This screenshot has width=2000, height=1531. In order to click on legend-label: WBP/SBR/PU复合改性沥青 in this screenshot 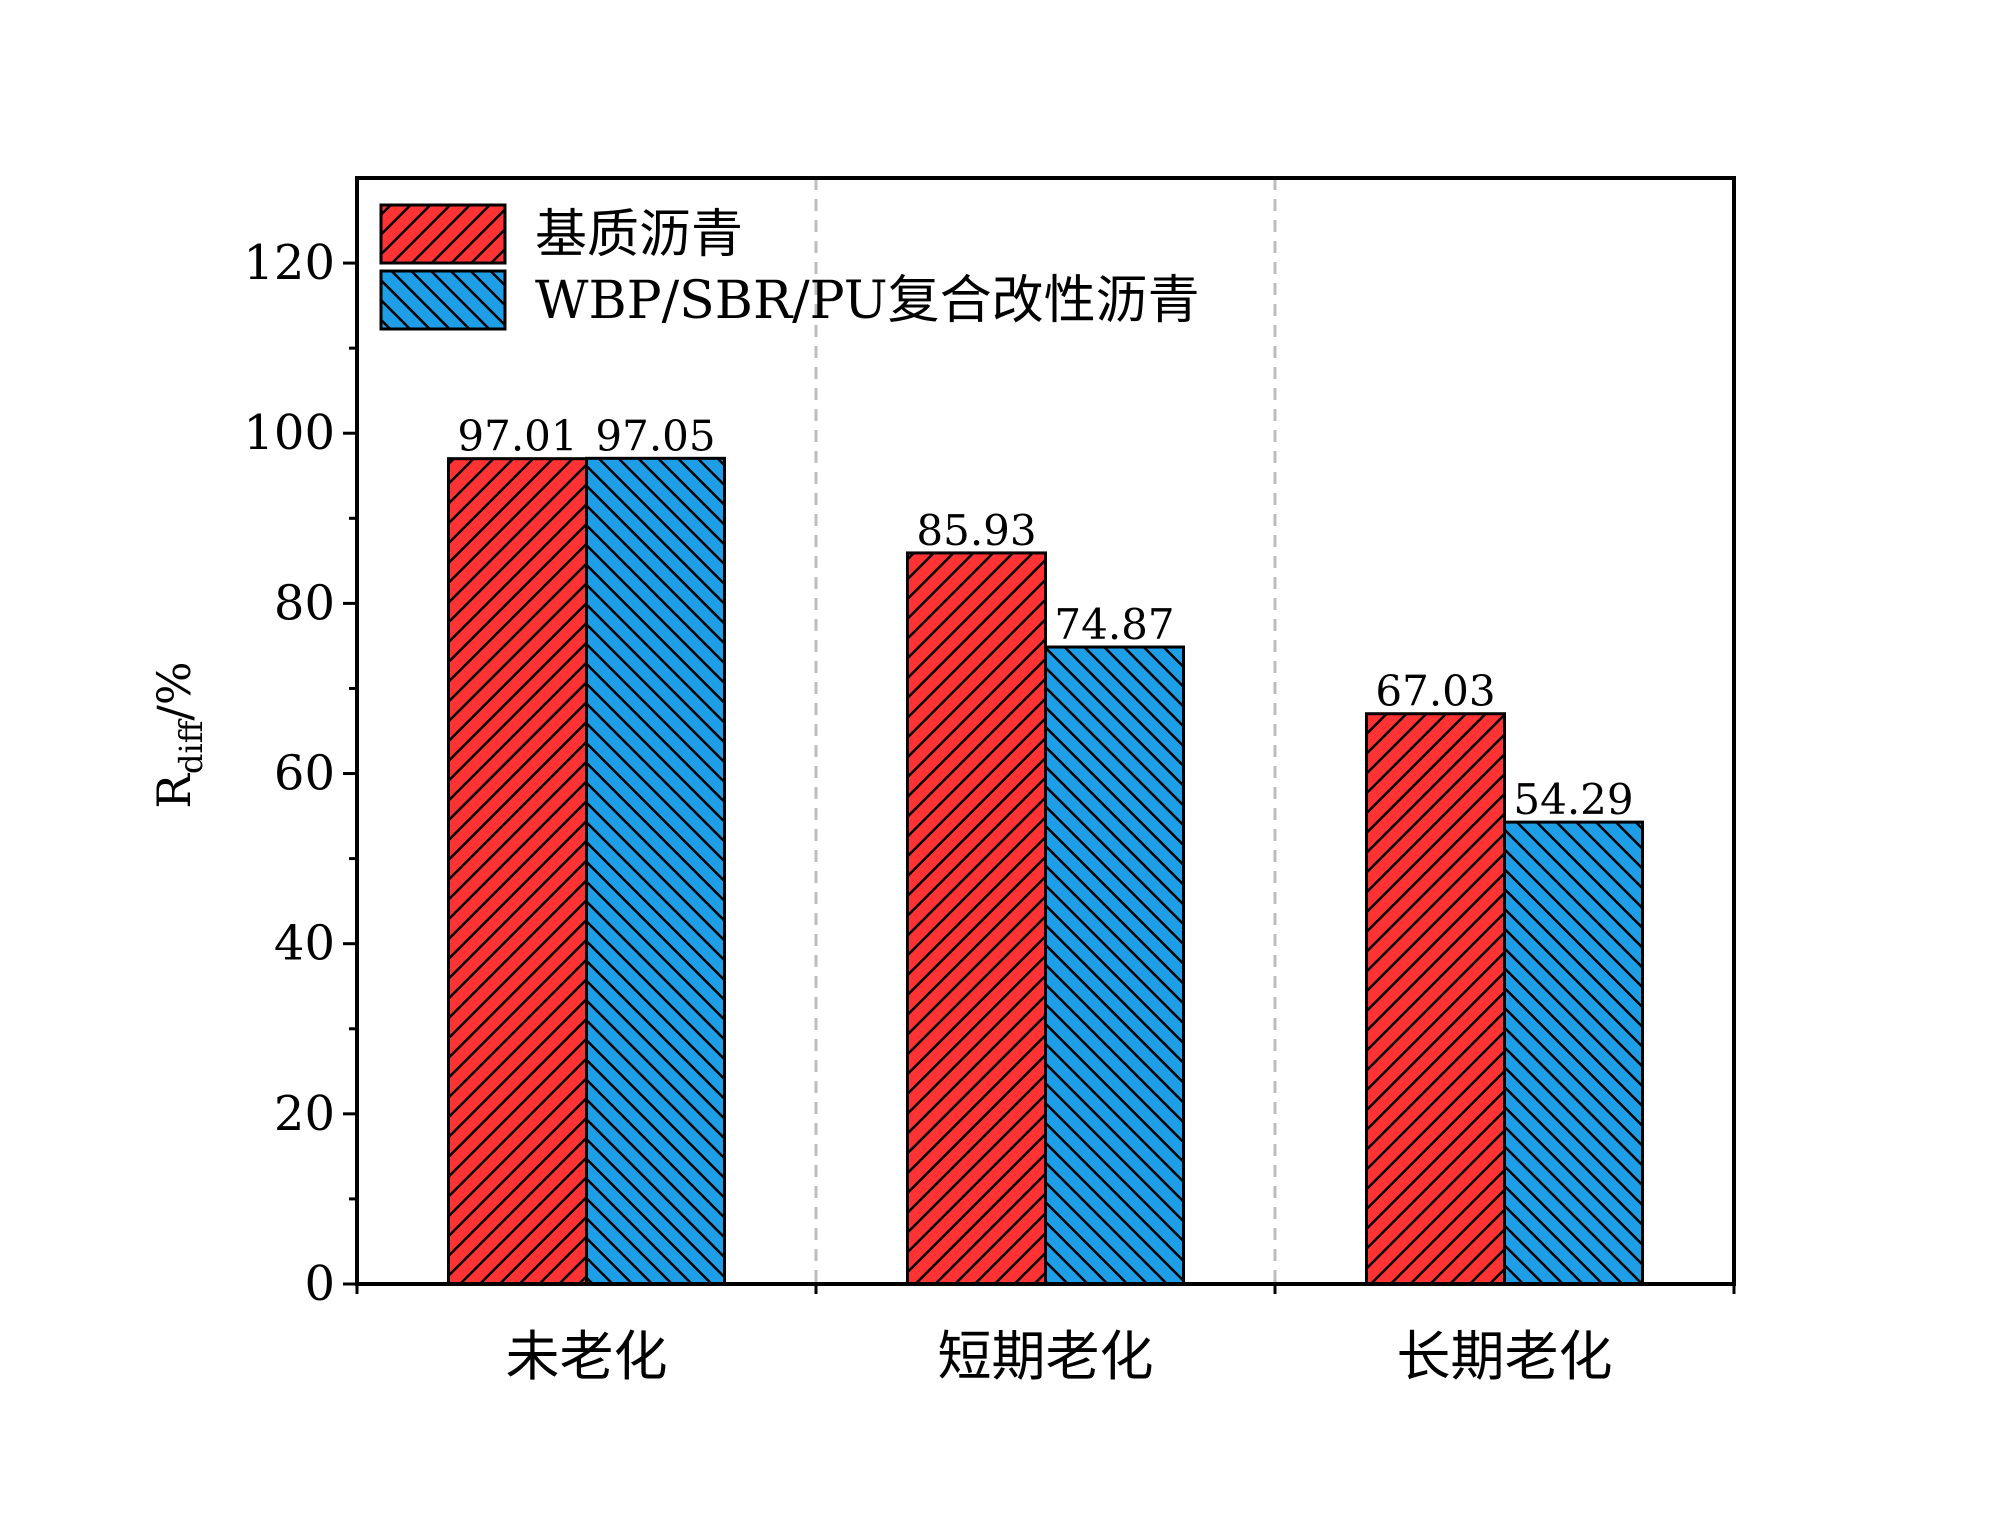, I will do `click(867, 301)`.